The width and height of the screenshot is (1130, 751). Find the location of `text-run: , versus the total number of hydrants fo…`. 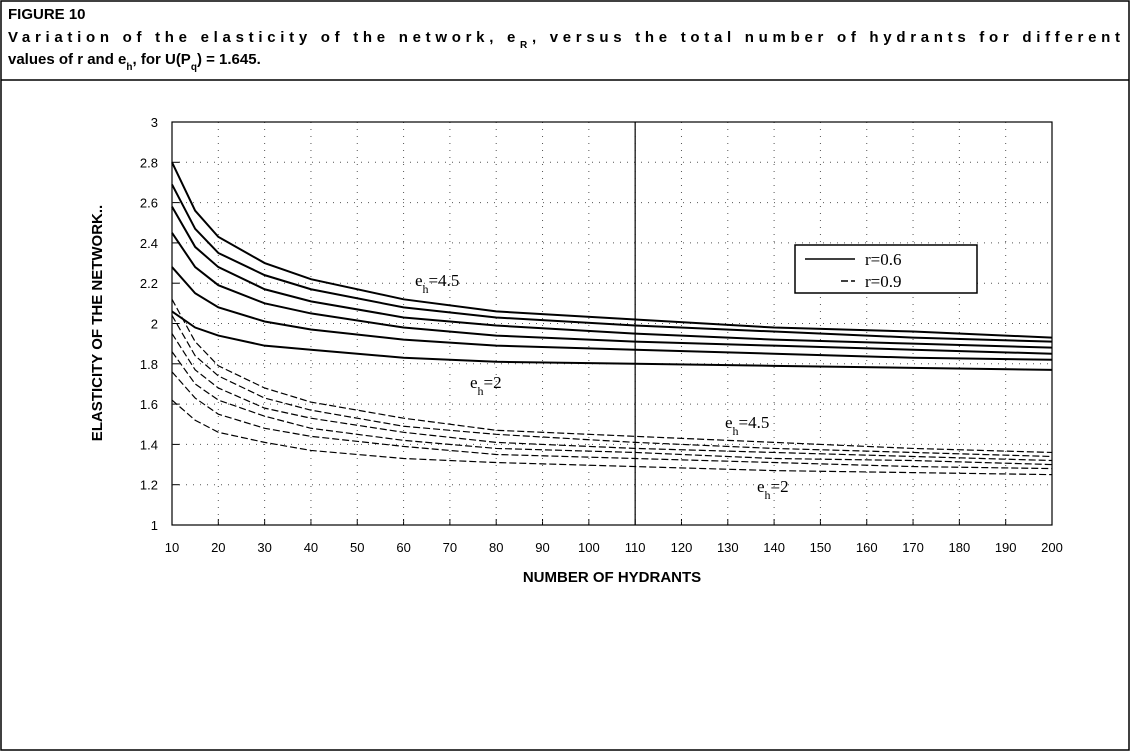

text-run: , versus the total number of hydrants fo… is located at coordinates (826, 37).